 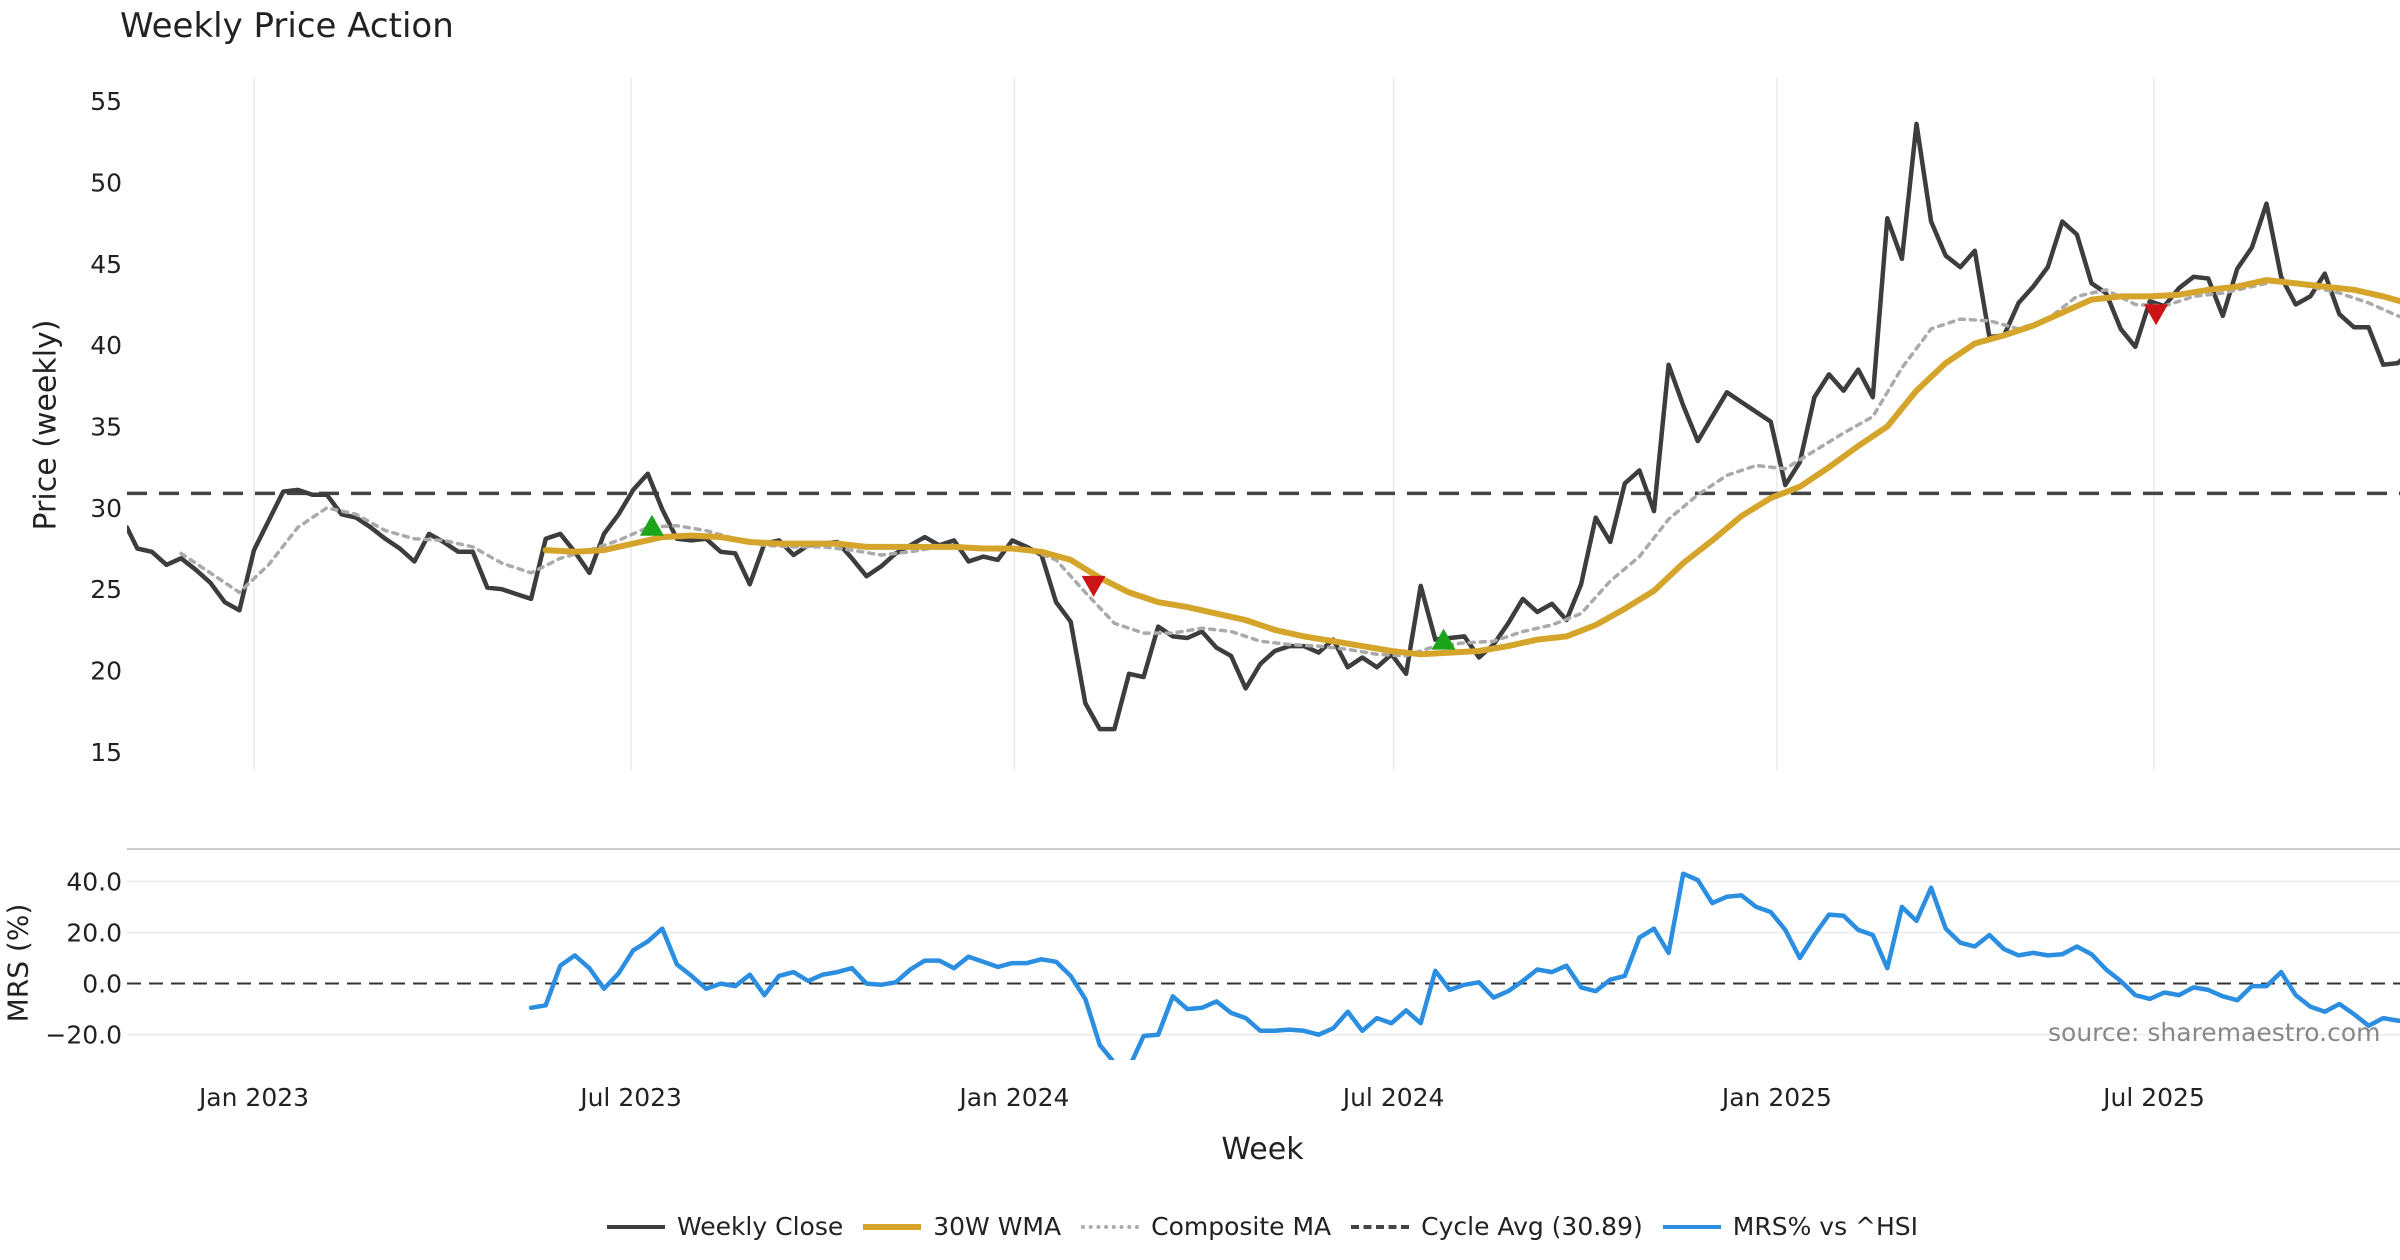 What do you see at coordinates (2214, 1032) in the screenshot?
I see `source-credit: source: sharemaestro.com` at bounding box center [2214, 1032].